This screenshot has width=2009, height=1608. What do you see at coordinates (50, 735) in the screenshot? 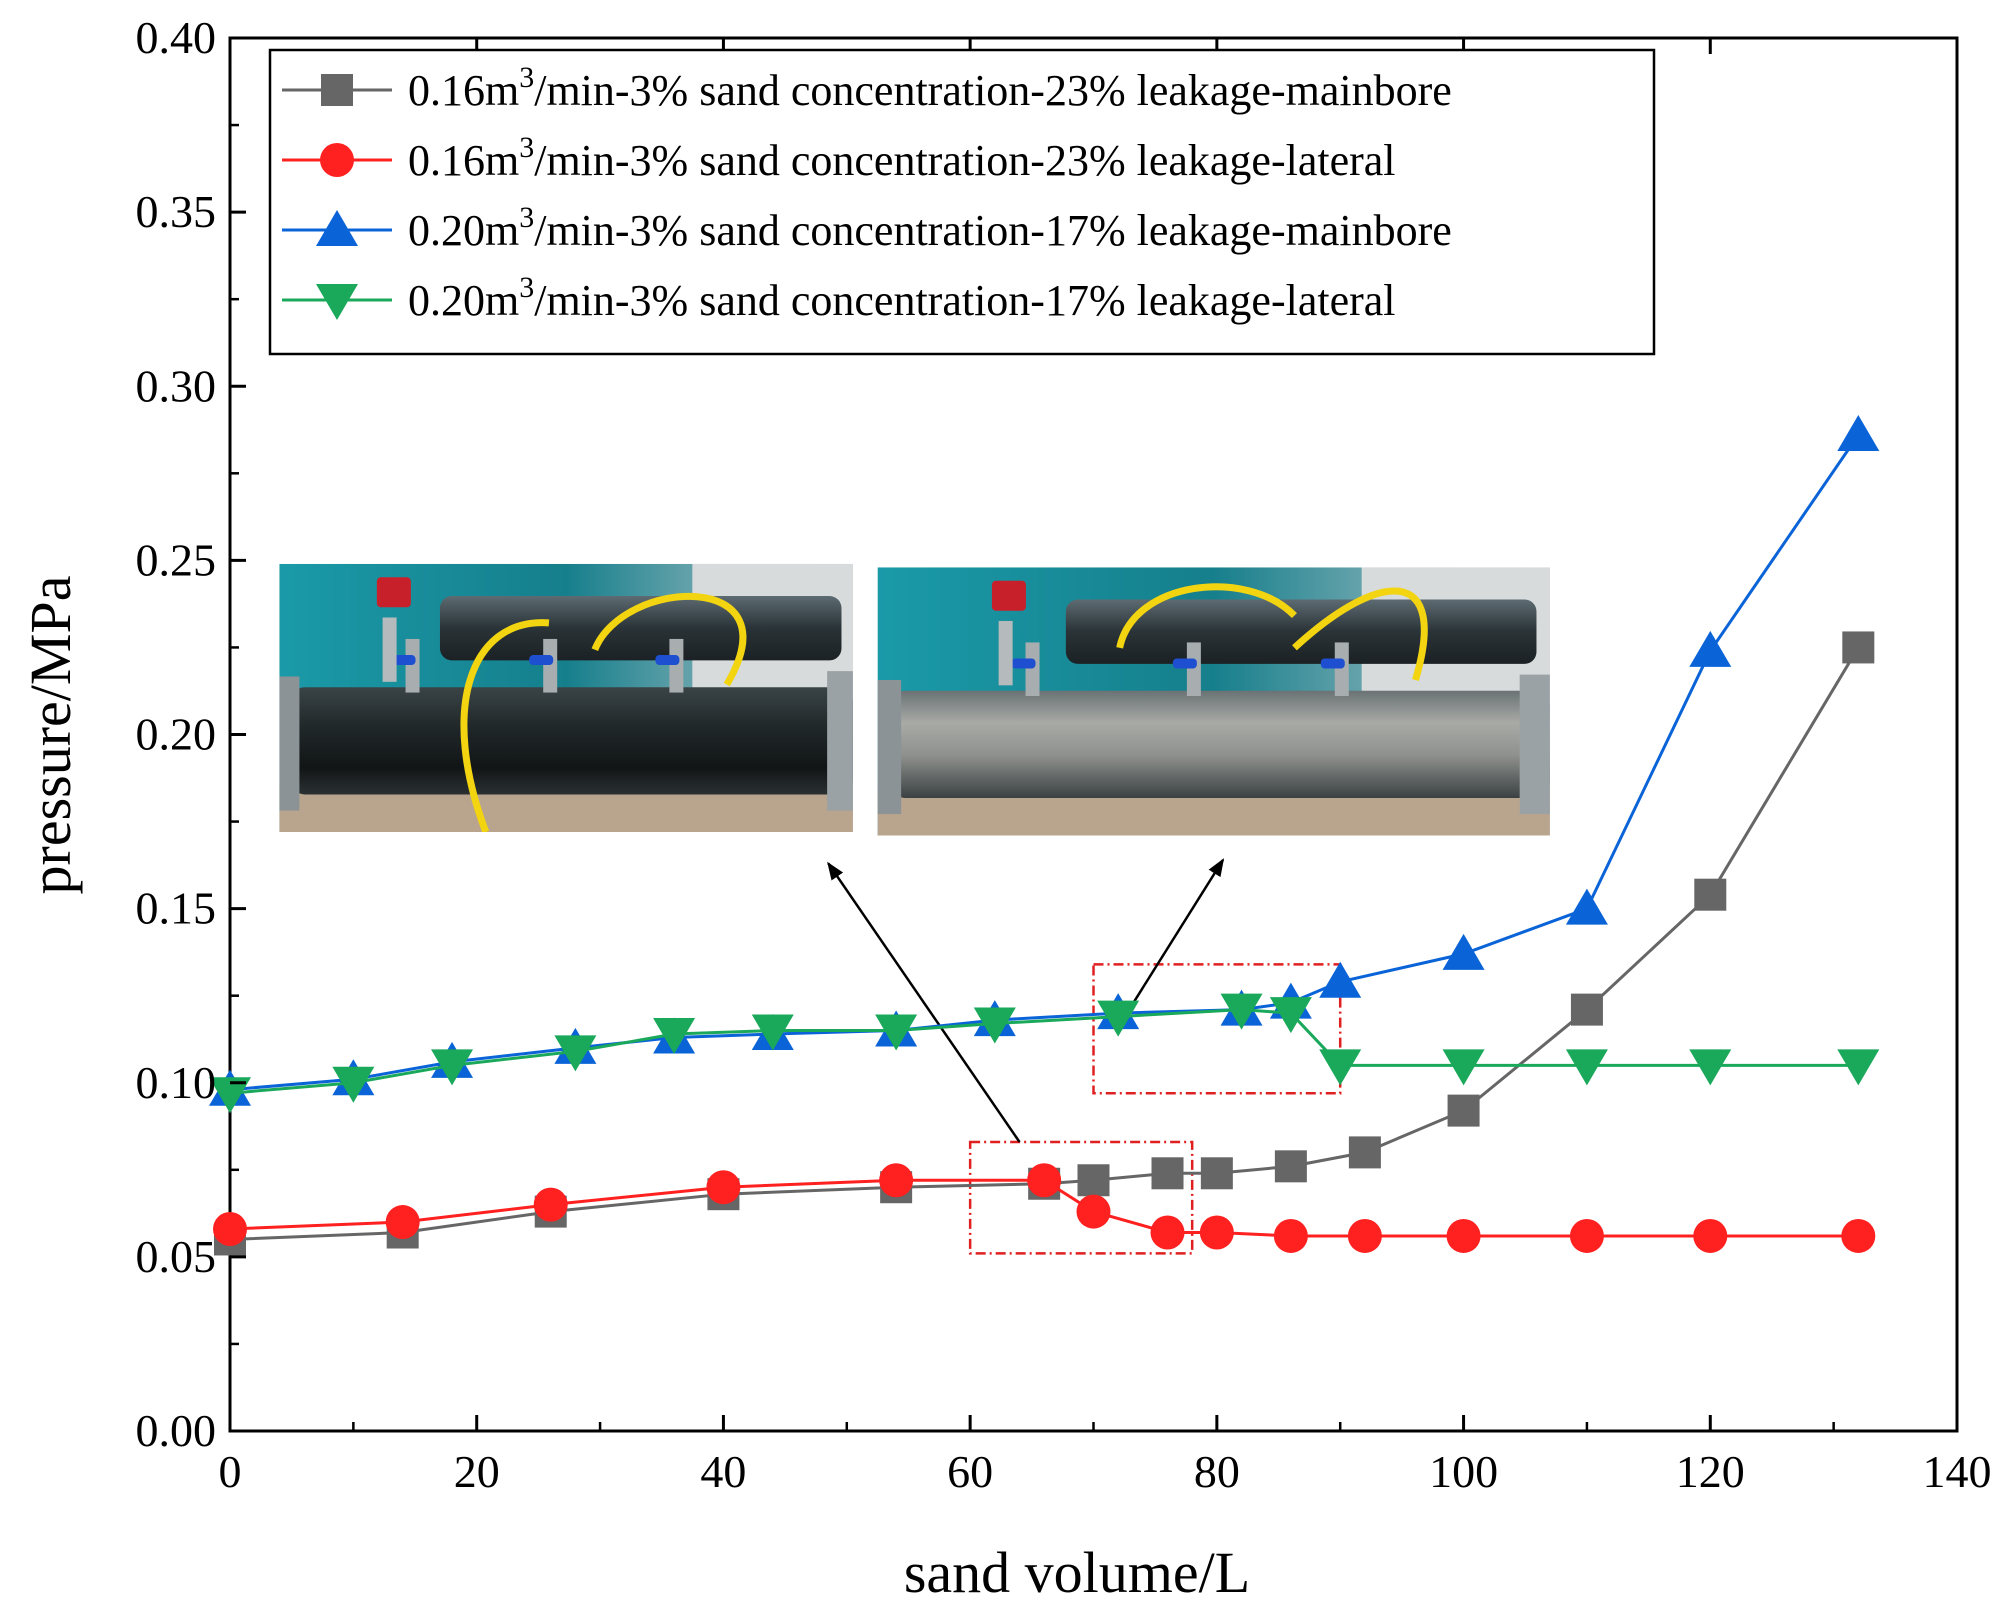
I see `y-axis-title: pressure/MPa` at bounding box center [50, 735].